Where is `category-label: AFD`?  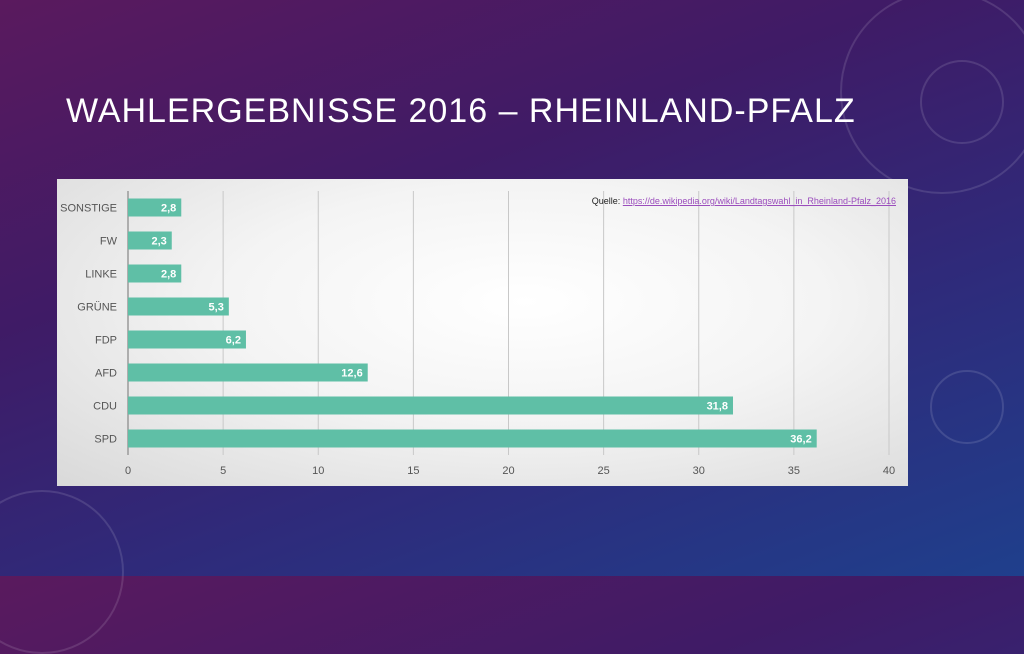
category-label: AFD is located at coordinates (106, 374).